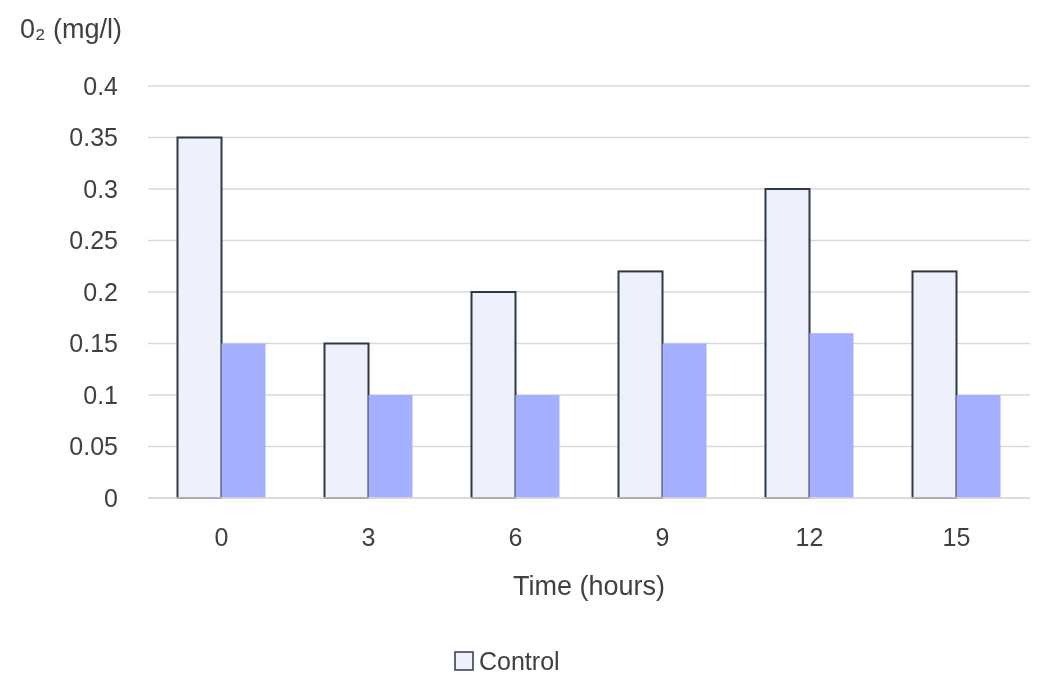  Describe the element at coordinates (956, 537) in the screenshot. I see `x-tick-label: 15` at that location.